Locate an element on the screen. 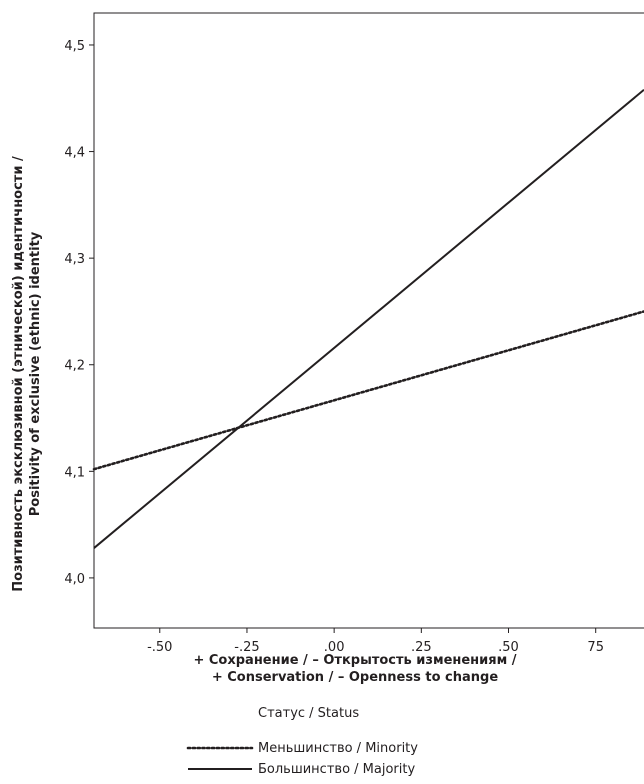 Image resolution: width=644 pixels, height=784 pixels. y-tick-label: 4,5 is located at coordinates (74, 46).